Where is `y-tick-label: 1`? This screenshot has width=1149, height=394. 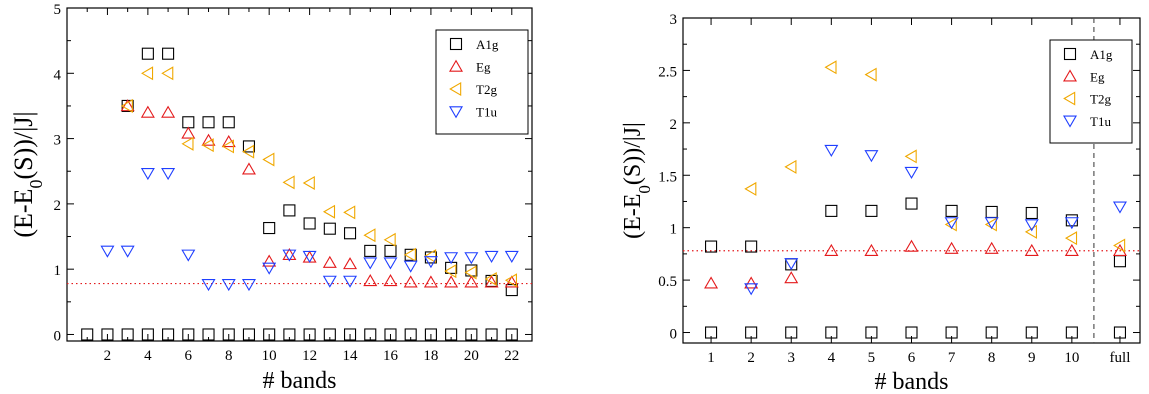 y-tick-label: 1 is located at coordinates (58, 271).